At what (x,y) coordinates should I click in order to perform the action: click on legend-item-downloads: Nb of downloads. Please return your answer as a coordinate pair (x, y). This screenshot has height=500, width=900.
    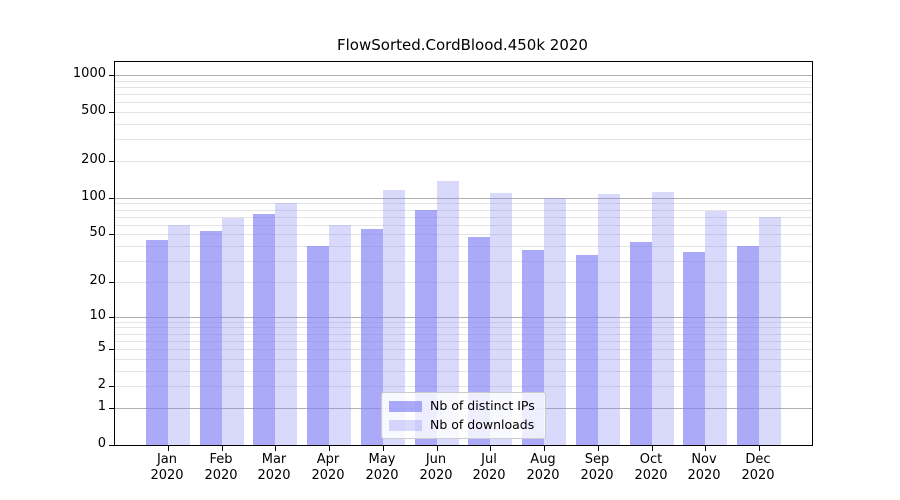
    Looking at the image, I should click on (462, 425).